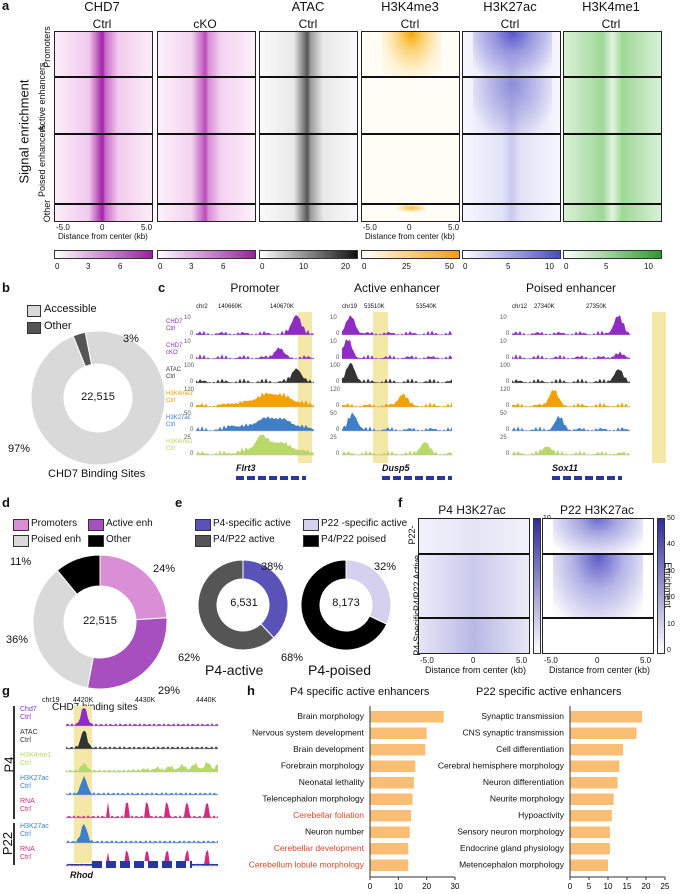 Image resolution: width=685 pixels, height=894 pixels. I want to click on legend-p4p22-active: P4/P22 active, so click(244, 539).